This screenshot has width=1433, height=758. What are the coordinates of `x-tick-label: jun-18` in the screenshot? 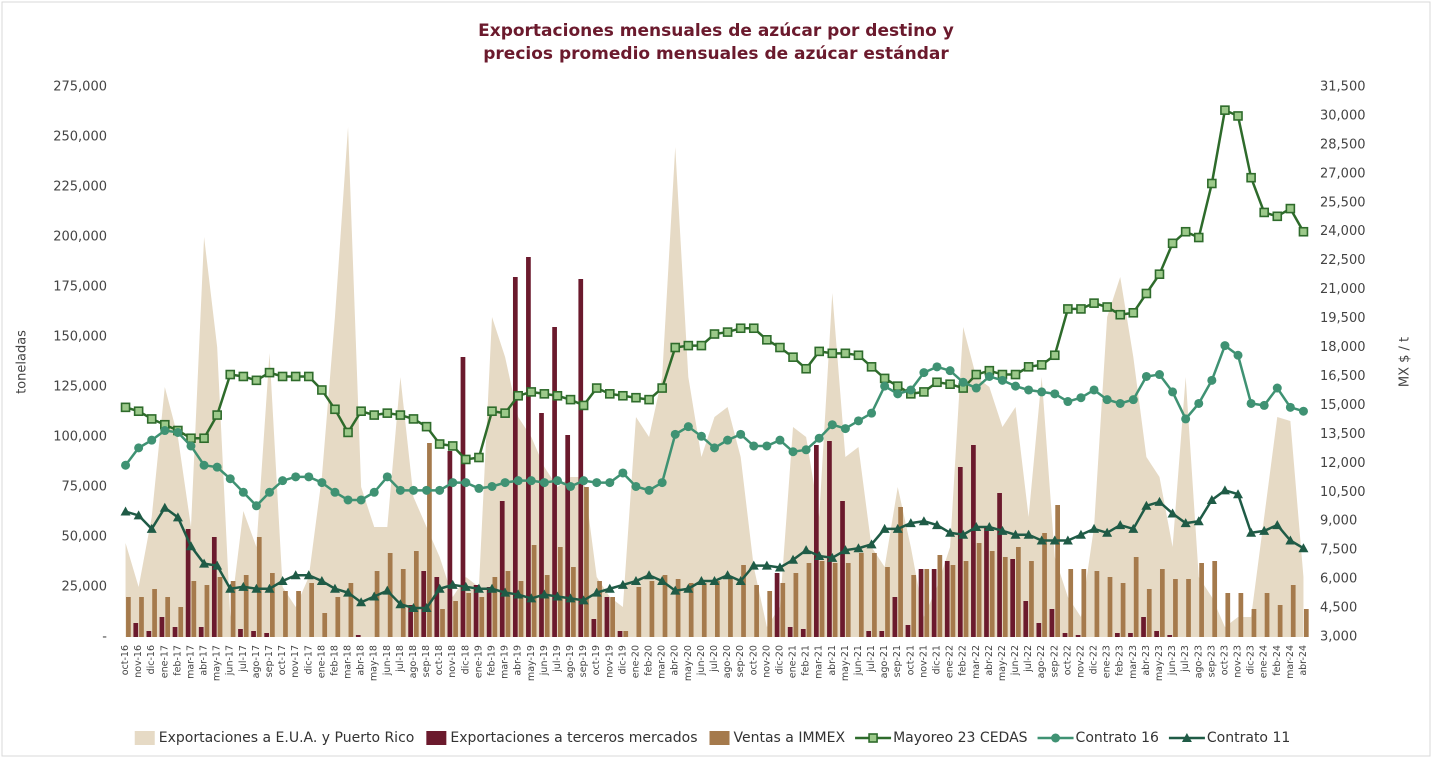 It's located at (387, 660).